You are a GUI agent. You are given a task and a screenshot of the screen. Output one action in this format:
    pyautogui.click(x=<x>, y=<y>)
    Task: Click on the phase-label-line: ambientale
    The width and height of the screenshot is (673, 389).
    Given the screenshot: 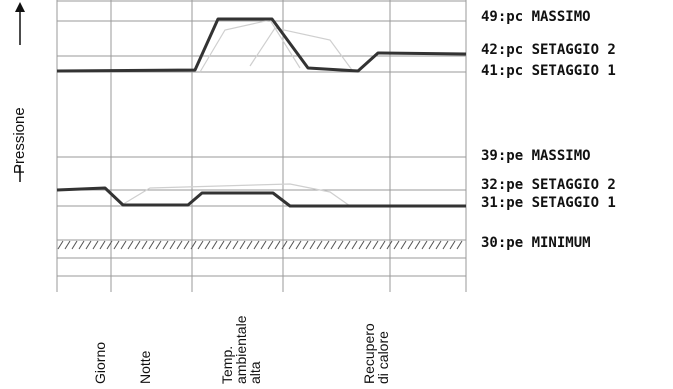 What is the action you would take?
    pyautogui.click(x=241, y=350)
    